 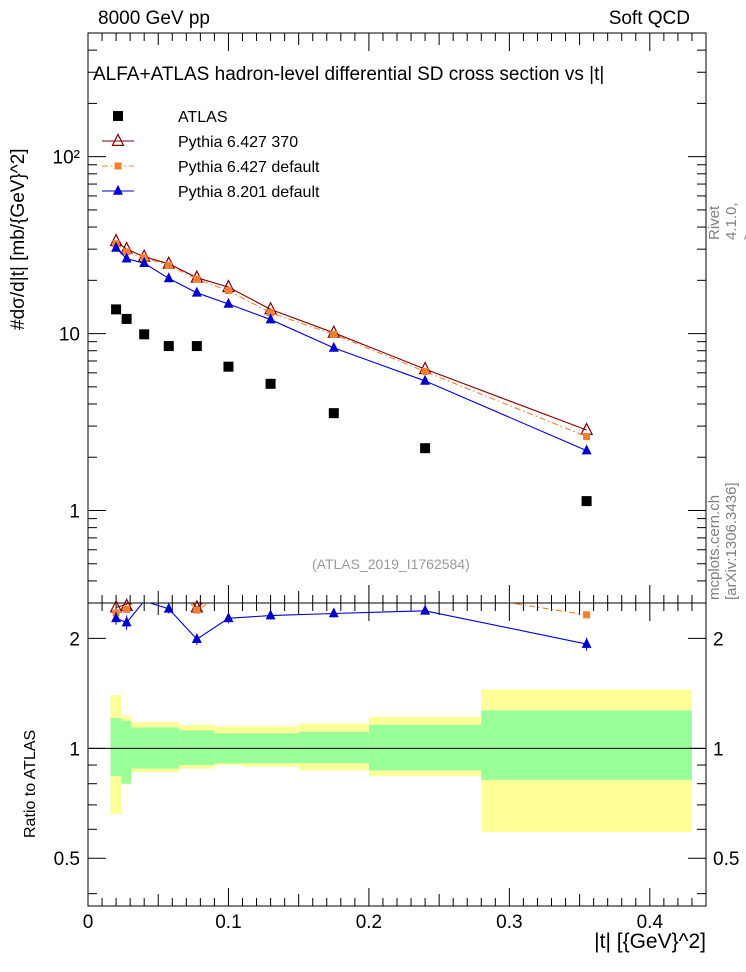 What do you see at coordinates (30, 783) in the screenshot?
I see `ratio-y-axis-label: Ratio to ATLAS` at bounding box center [30, 783].